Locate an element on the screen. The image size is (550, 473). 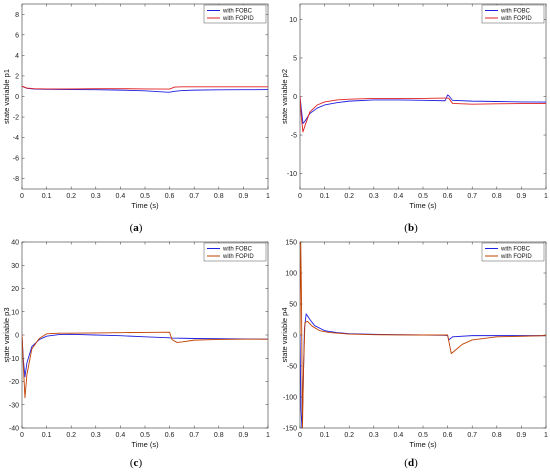
y-tick-label: 30 is located at coordinates (15, 266).